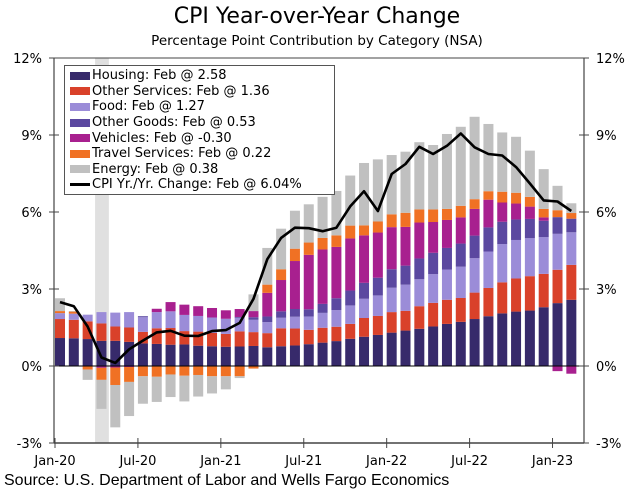  Describe the element at coordinates (31, 367) in the screenshot. I see `y-tick-label-left: 0%` at that location.